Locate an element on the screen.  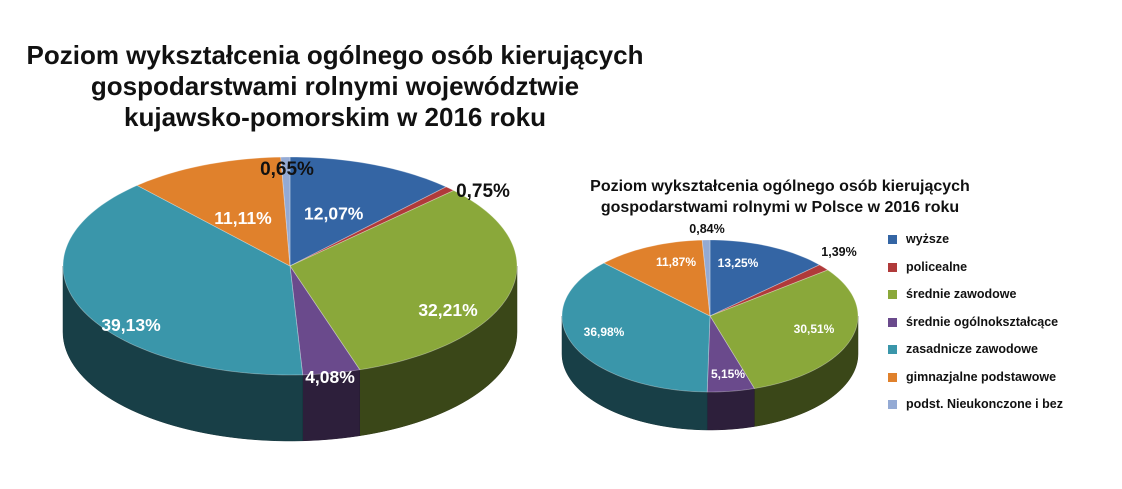
pie-data-labels: 13,25% 1,39% 30,51% 5,15% 36,98% 11,87% 0,84% is located at coordinates (720, 301).